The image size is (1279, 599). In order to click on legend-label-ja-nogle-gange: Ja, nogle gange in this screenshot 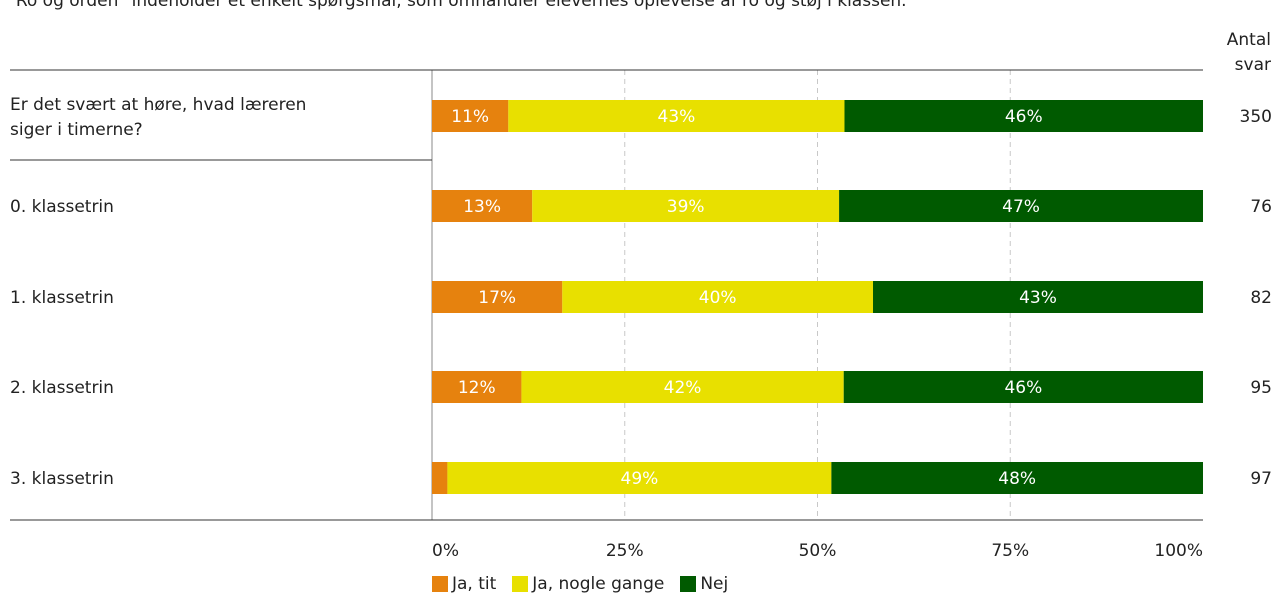, I will do `click(598, 584)`.